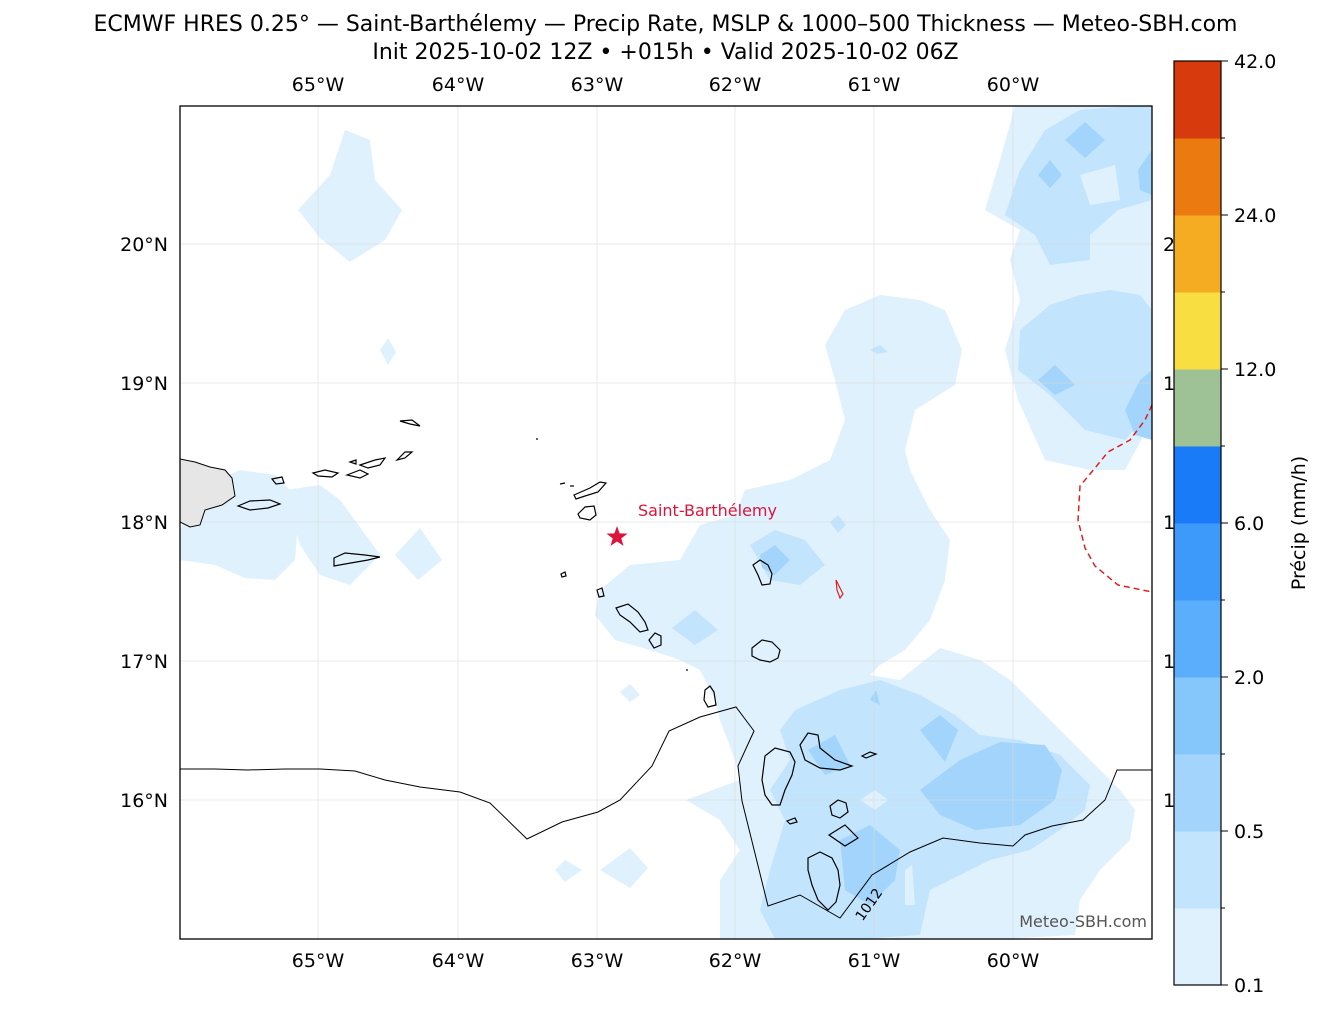 The image size is (1331, 1012). Describe the element at coordinates (1249, 986) in the screenshot. I see `colorbar-tick-label: 0.1` at that location.